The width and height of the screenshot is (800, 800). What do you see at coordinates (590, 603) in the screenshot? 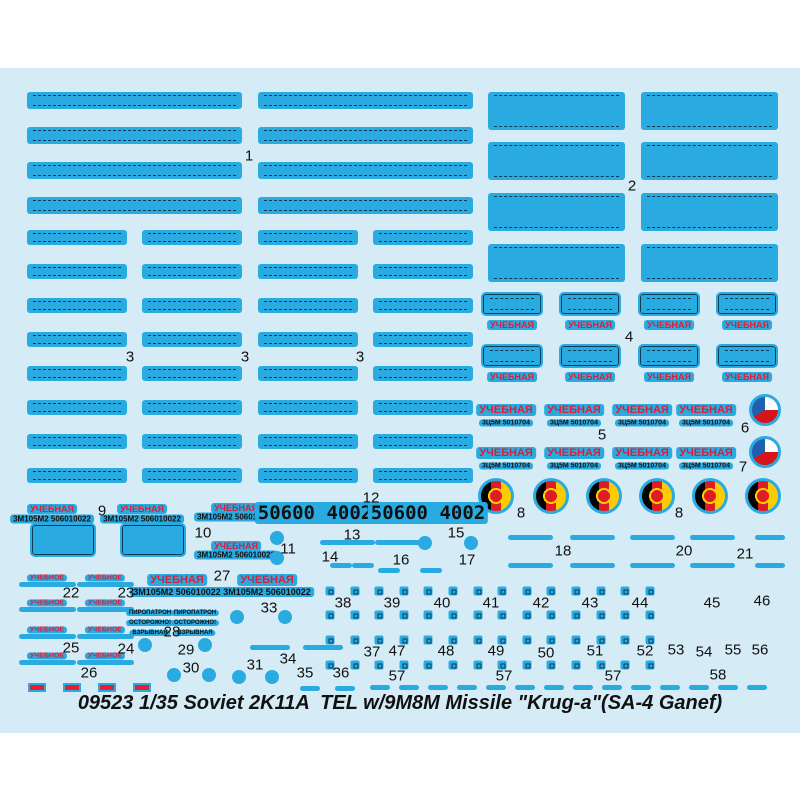
I see `decal-number-label: 43` at bounding box center [590, 603].